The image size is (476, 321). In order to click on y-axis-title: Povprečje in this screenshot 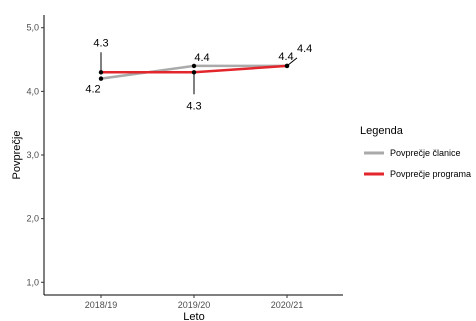, I will do `click(17, 155)`.